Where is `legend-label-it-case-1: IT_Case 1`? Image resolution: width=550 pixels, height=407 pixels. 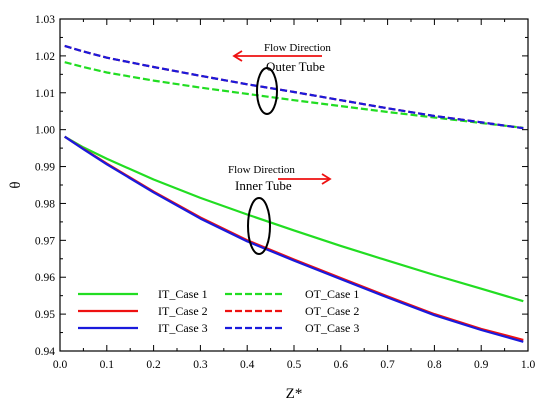 legend-label-it-case-1: IT_Case 1 is located at coordinates (183, 294).